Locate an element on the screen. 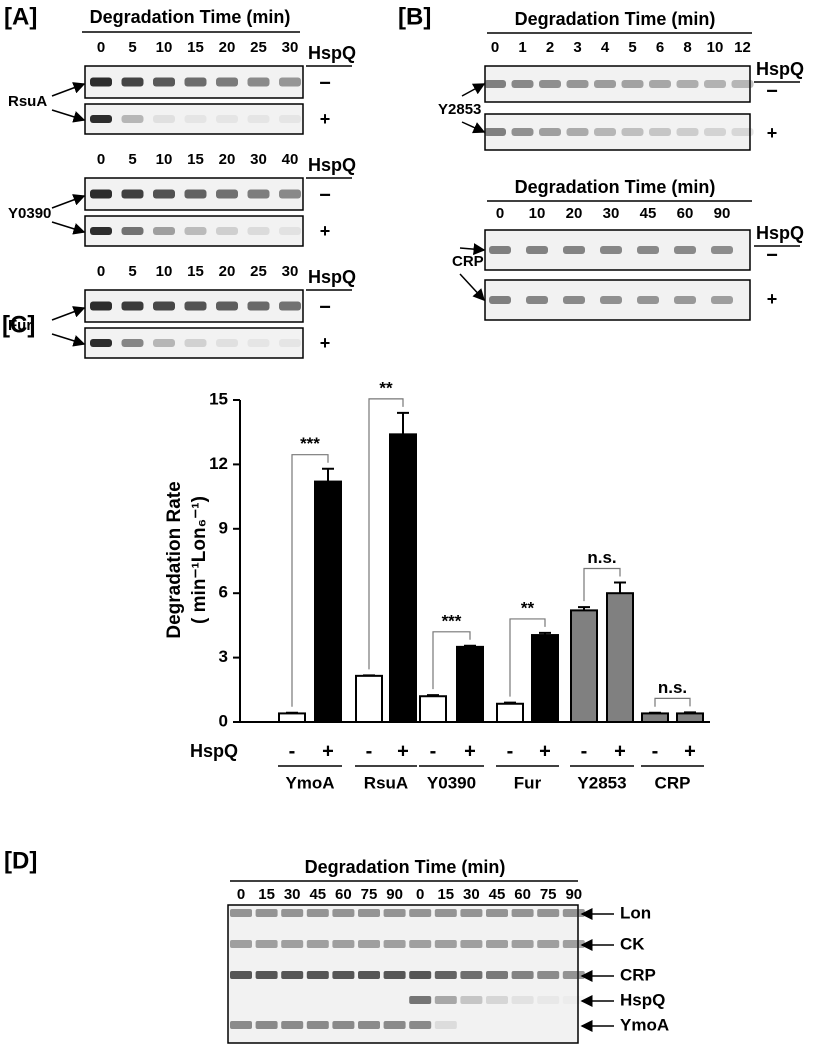 The image size is (814, 1050). protein-label: CRP is located at coordinates (468, 261).